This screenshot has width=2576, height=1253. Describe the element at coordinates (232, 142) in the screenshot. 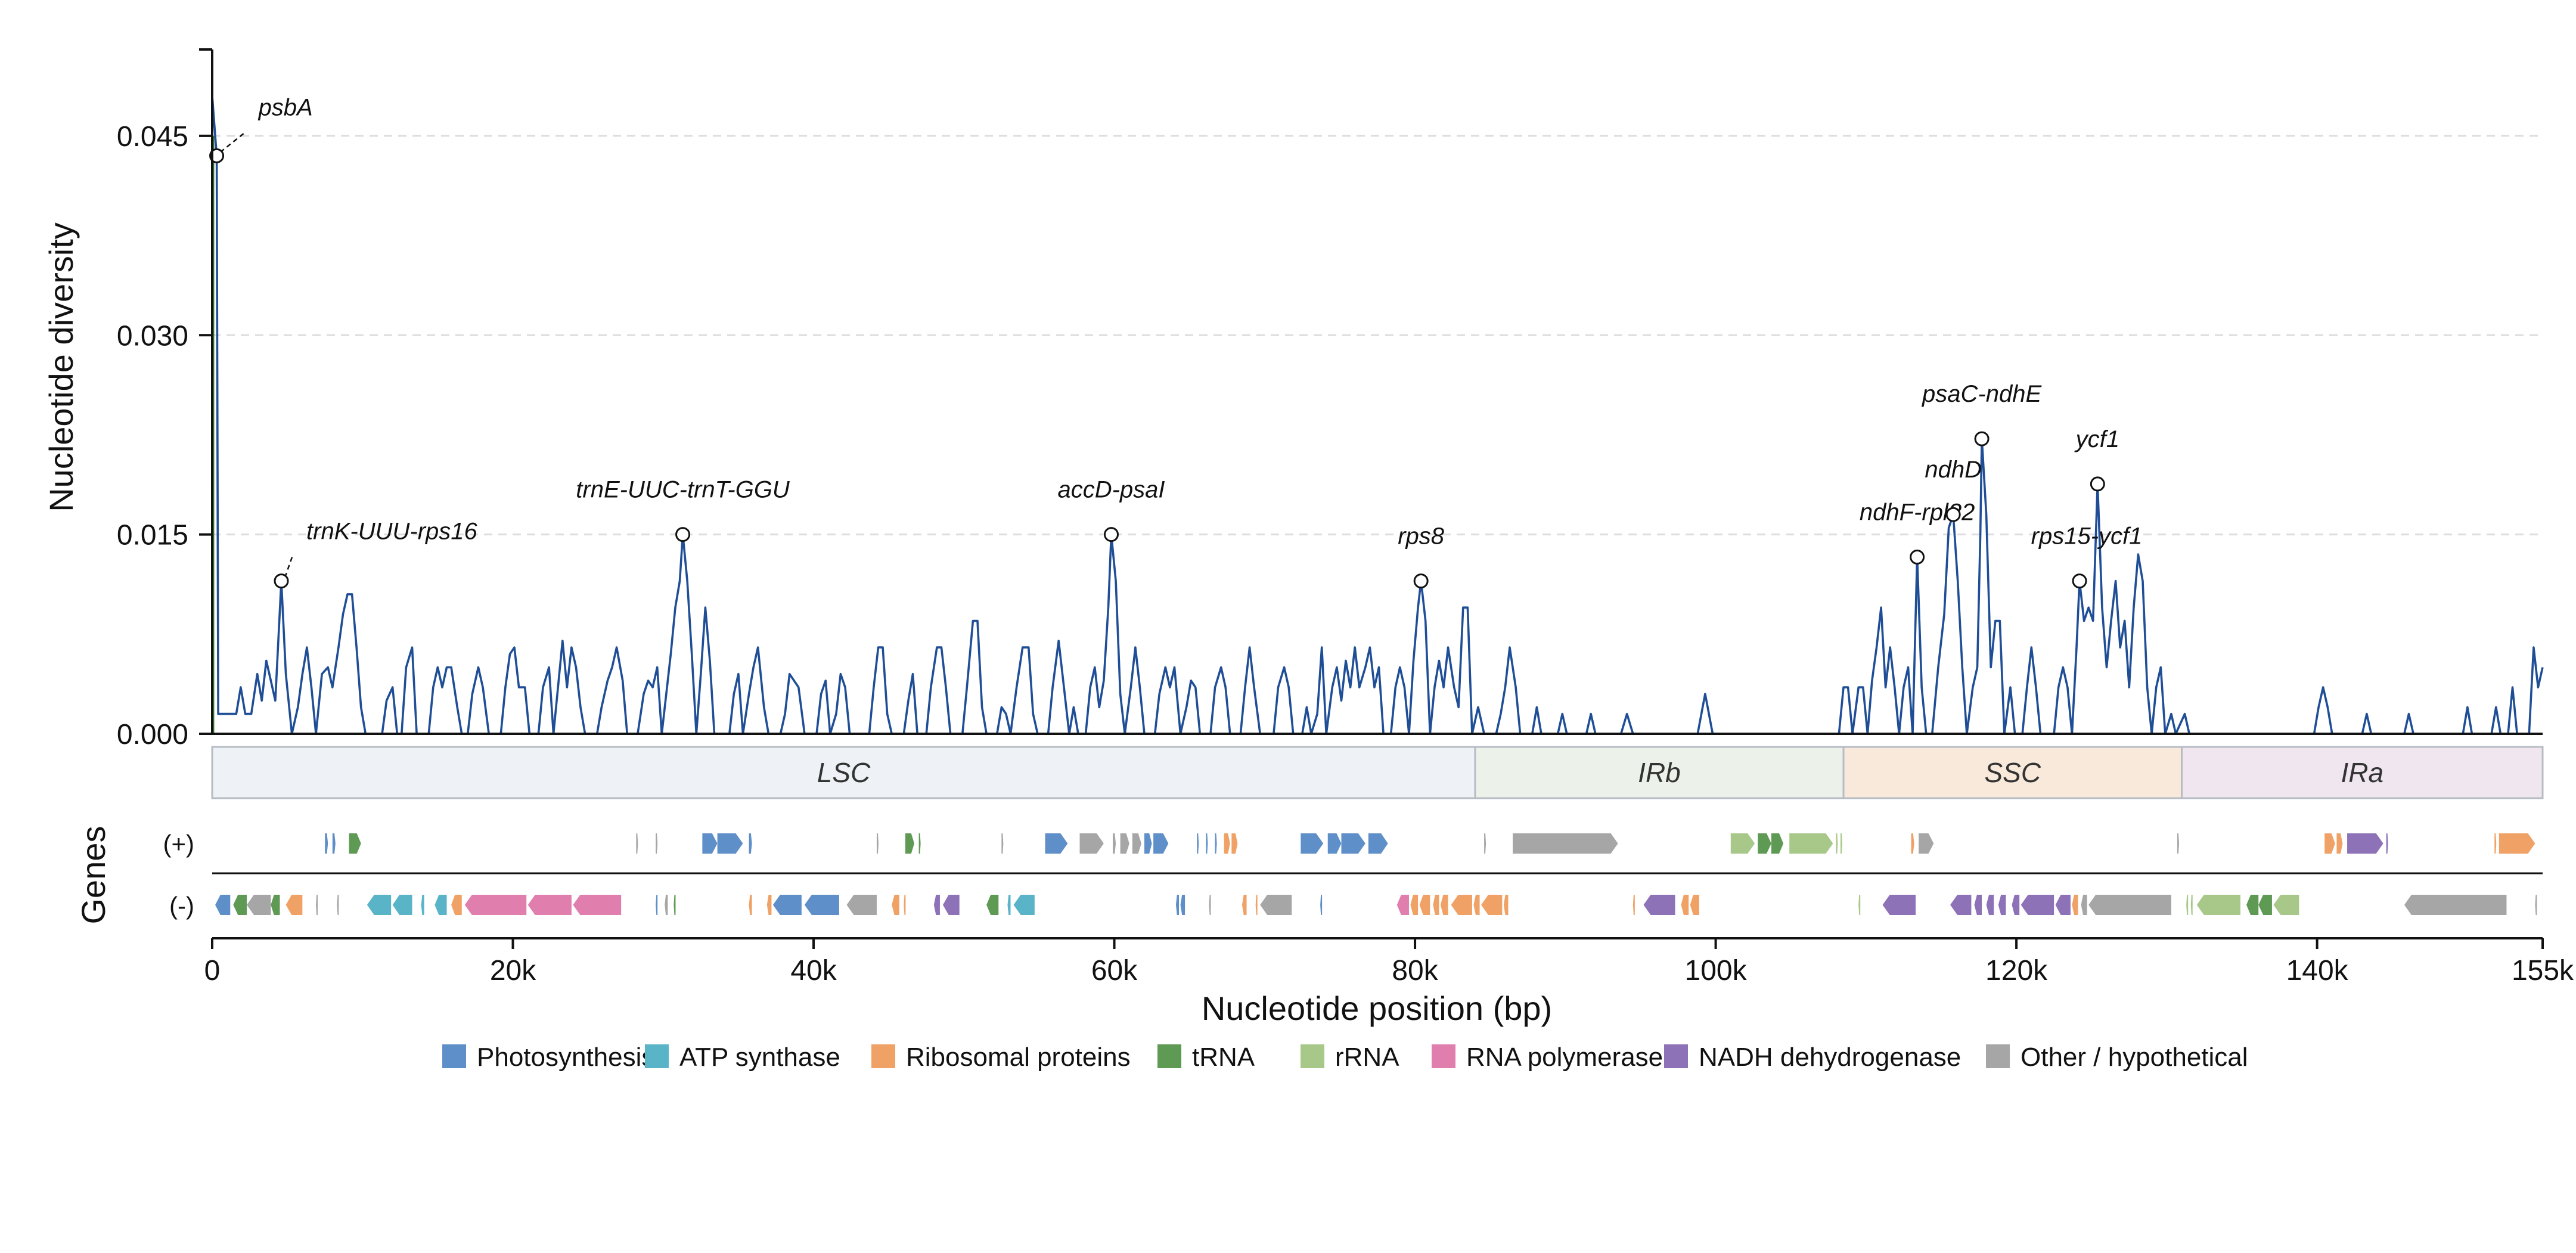

I see `annotation-leader` at that location.